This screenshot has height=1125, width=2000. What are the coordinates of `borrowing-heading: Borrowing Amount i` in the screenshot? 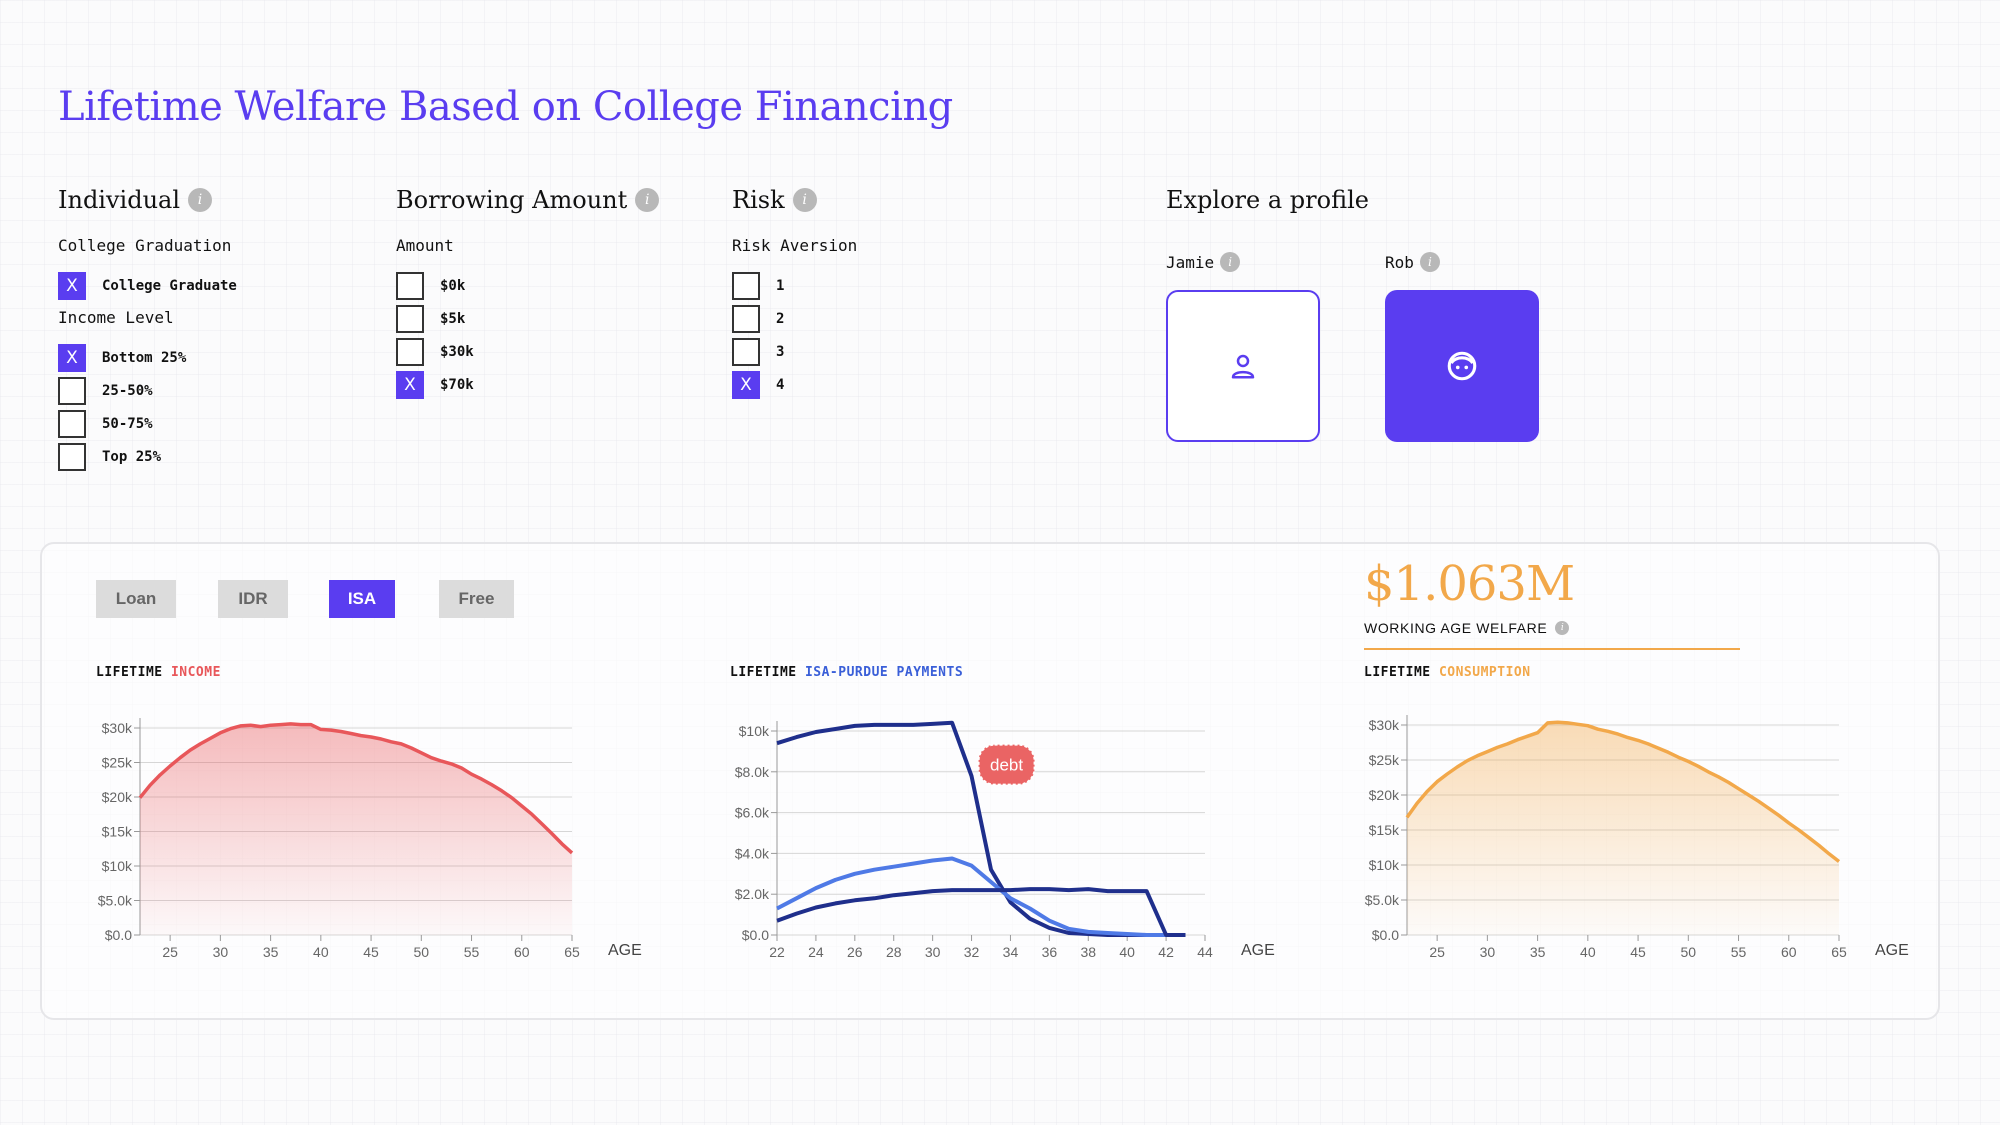 It's located at (528, 200).